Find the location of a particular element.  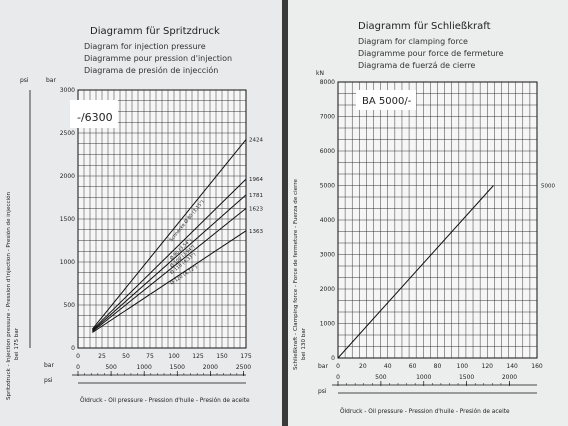

x-tick-label: 175 is located at coordinates (246, 356).